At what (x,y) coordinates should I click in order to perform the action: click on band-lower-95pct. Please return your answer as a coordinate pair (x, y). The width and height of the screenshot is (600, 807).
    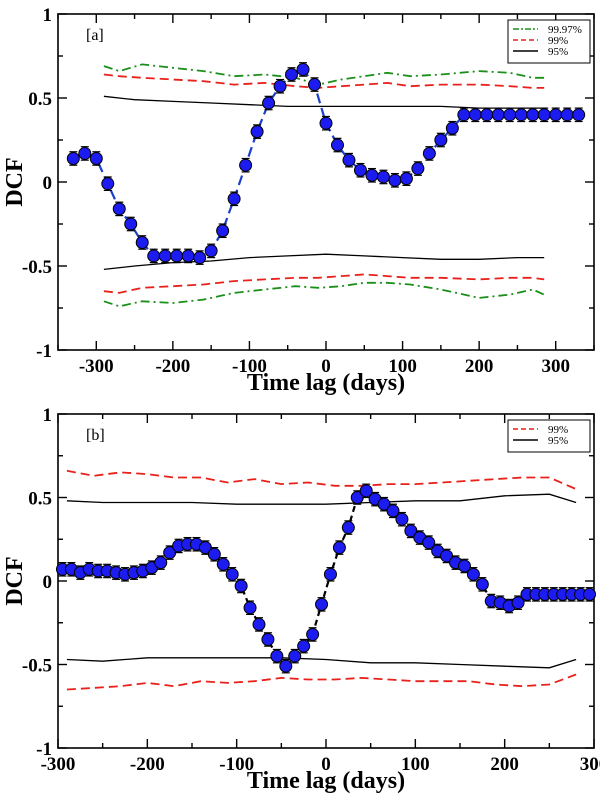
    Looking at the image, I should click on (321, 663).